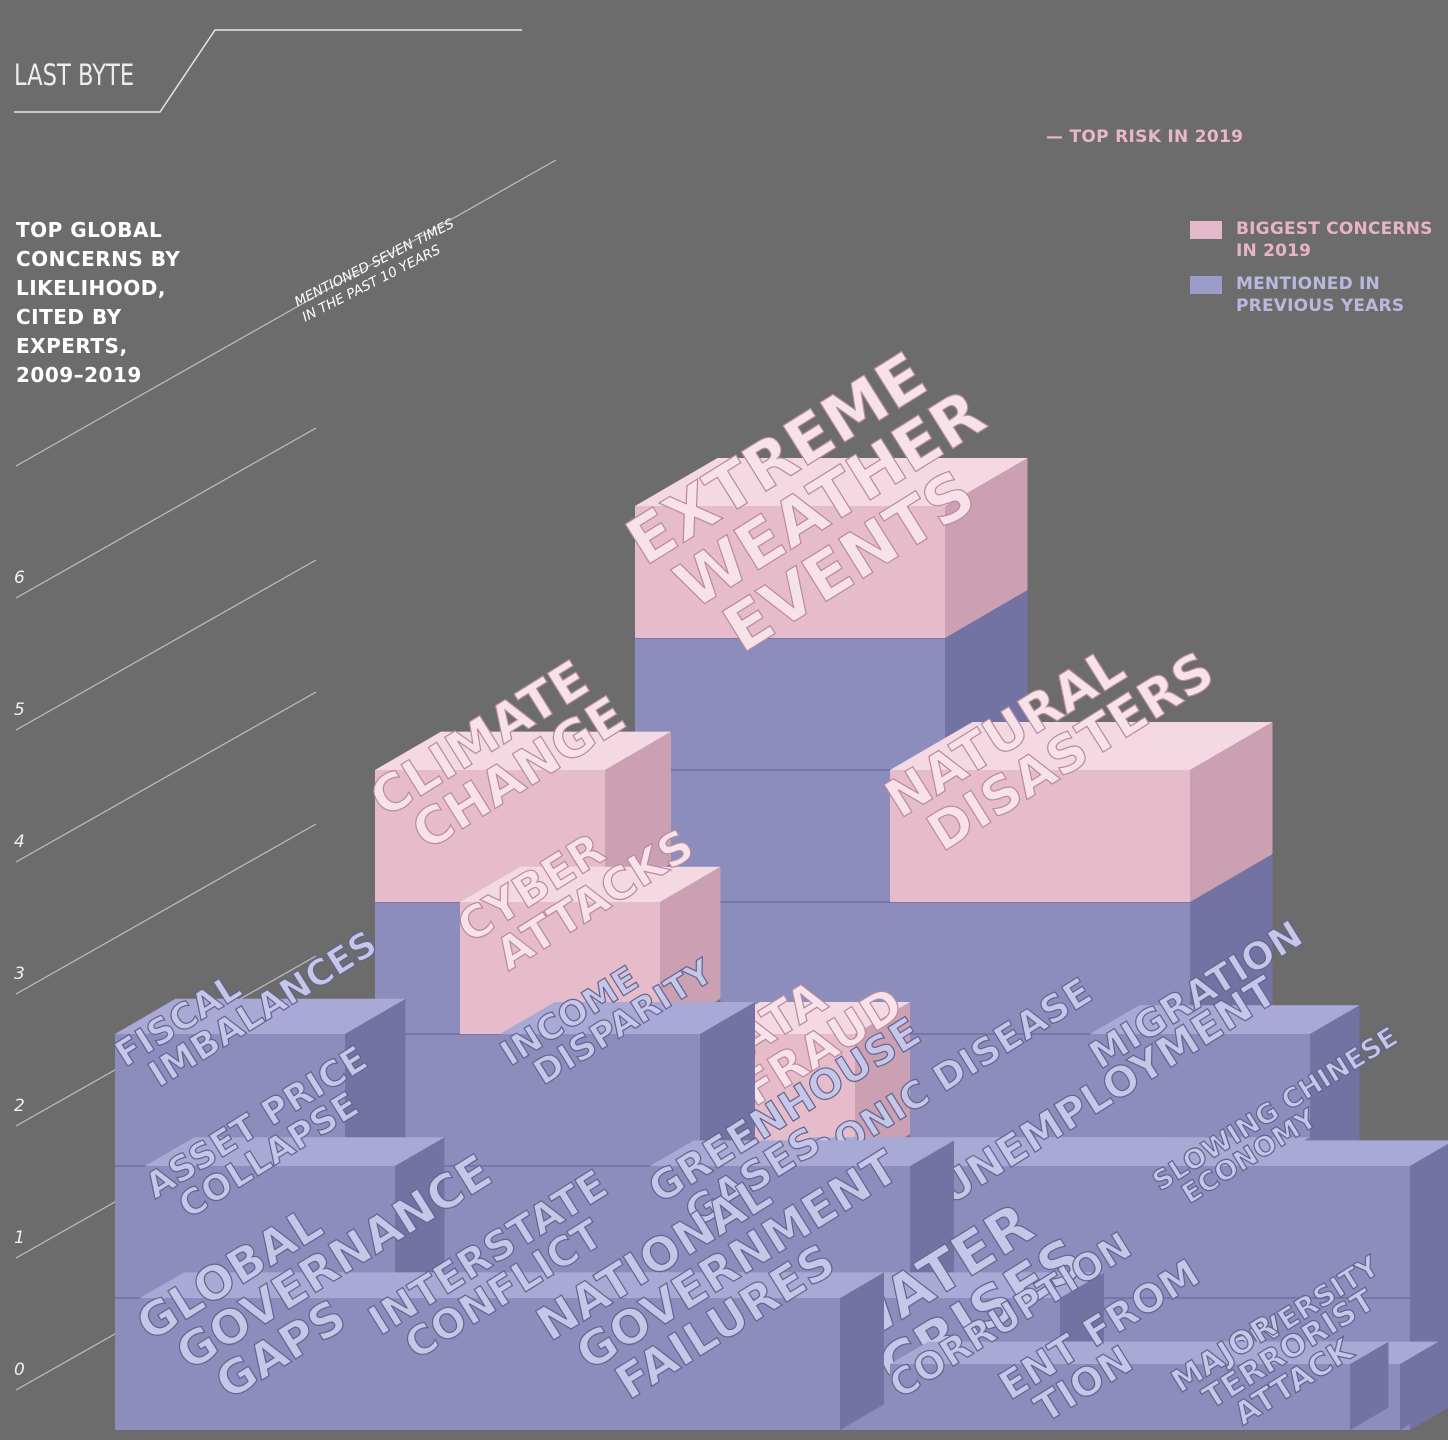 This screenshot has height=1440, width=1448. What do you see at coordinates (91, 288) in the screenshot?
I see `title-line: LIKELIHOOD,` at bounding box center [91, 288].